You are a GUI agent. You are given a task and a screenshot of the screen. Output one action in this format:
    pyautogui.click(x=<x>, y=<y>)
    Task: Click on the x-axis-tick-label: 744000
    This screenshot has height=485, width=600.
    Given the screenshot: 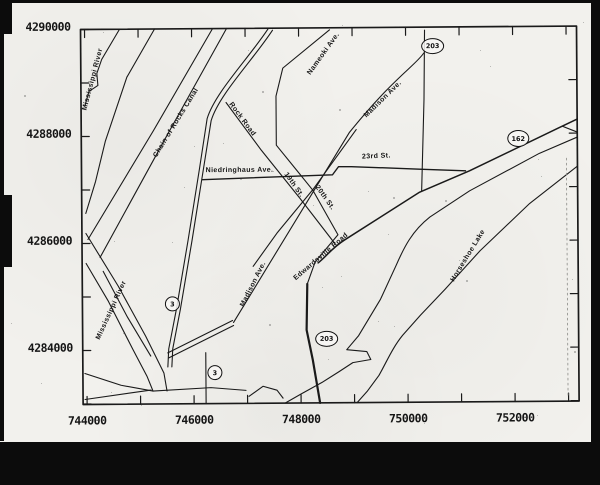 What is the action you would take?
    pyautogui.click(x=87, y=420)
    